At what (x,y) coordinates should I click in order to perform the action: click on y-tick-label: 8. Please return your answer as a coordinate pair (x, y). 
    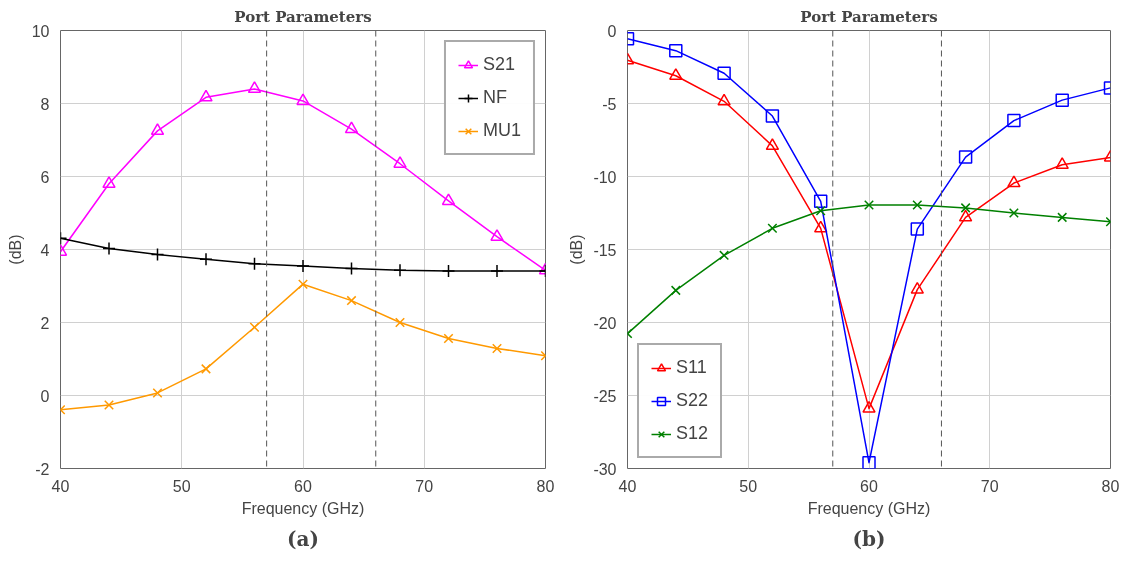
    Looking at the image, I should click on (45, 104).